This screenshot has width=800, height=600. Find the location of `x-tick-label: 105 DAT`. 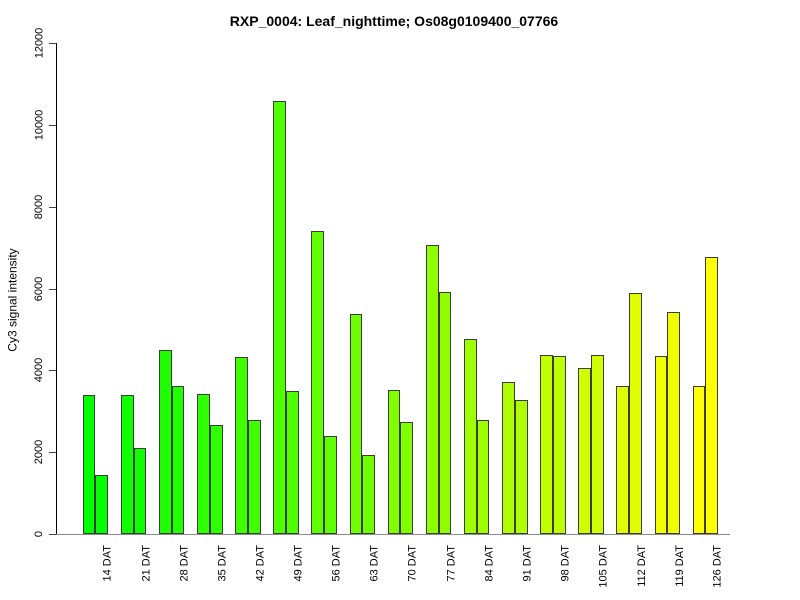

x-tick-label: 105 DAT is located at coordinates (603, 566).